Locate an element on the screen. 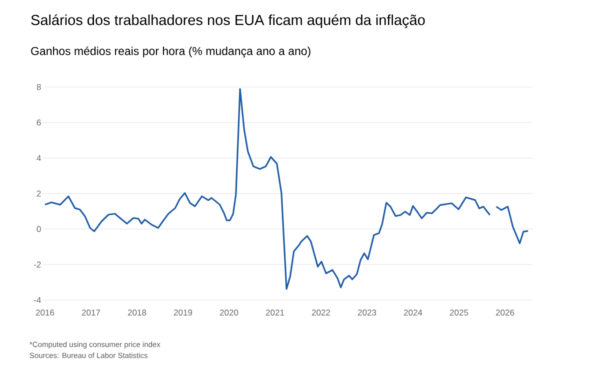 This screenshot has width=590, height=391. y-tick-label: 6 is located at coordinates (38, 122).